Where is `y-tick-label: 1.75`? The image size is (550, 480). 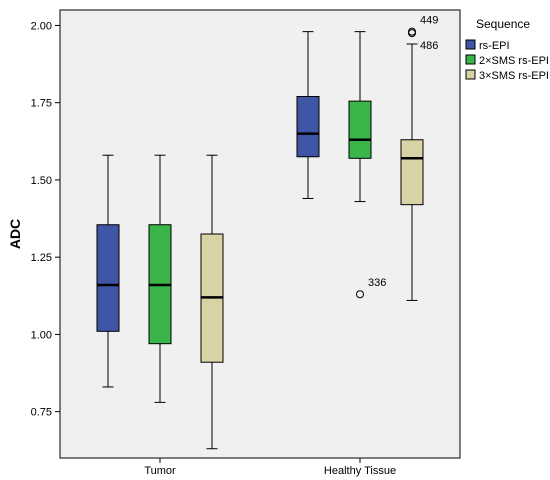 y-tick-label: 1.75 is located at coordinates (41, 104).